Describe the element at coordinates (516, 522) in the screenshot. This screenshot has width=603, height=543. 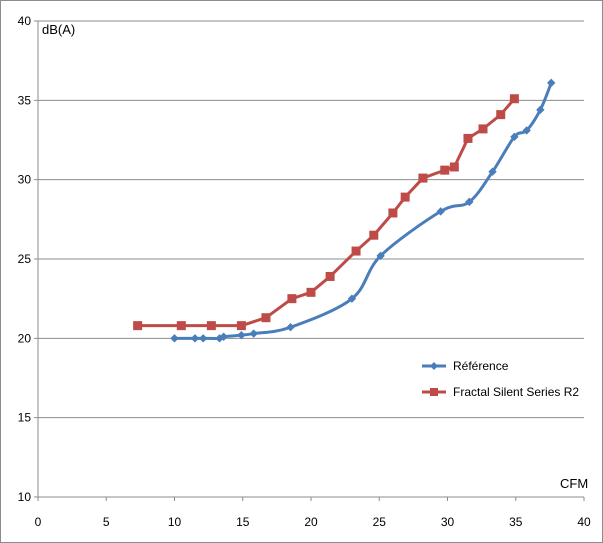
I see `x-tick-label-35: 35` at that location.